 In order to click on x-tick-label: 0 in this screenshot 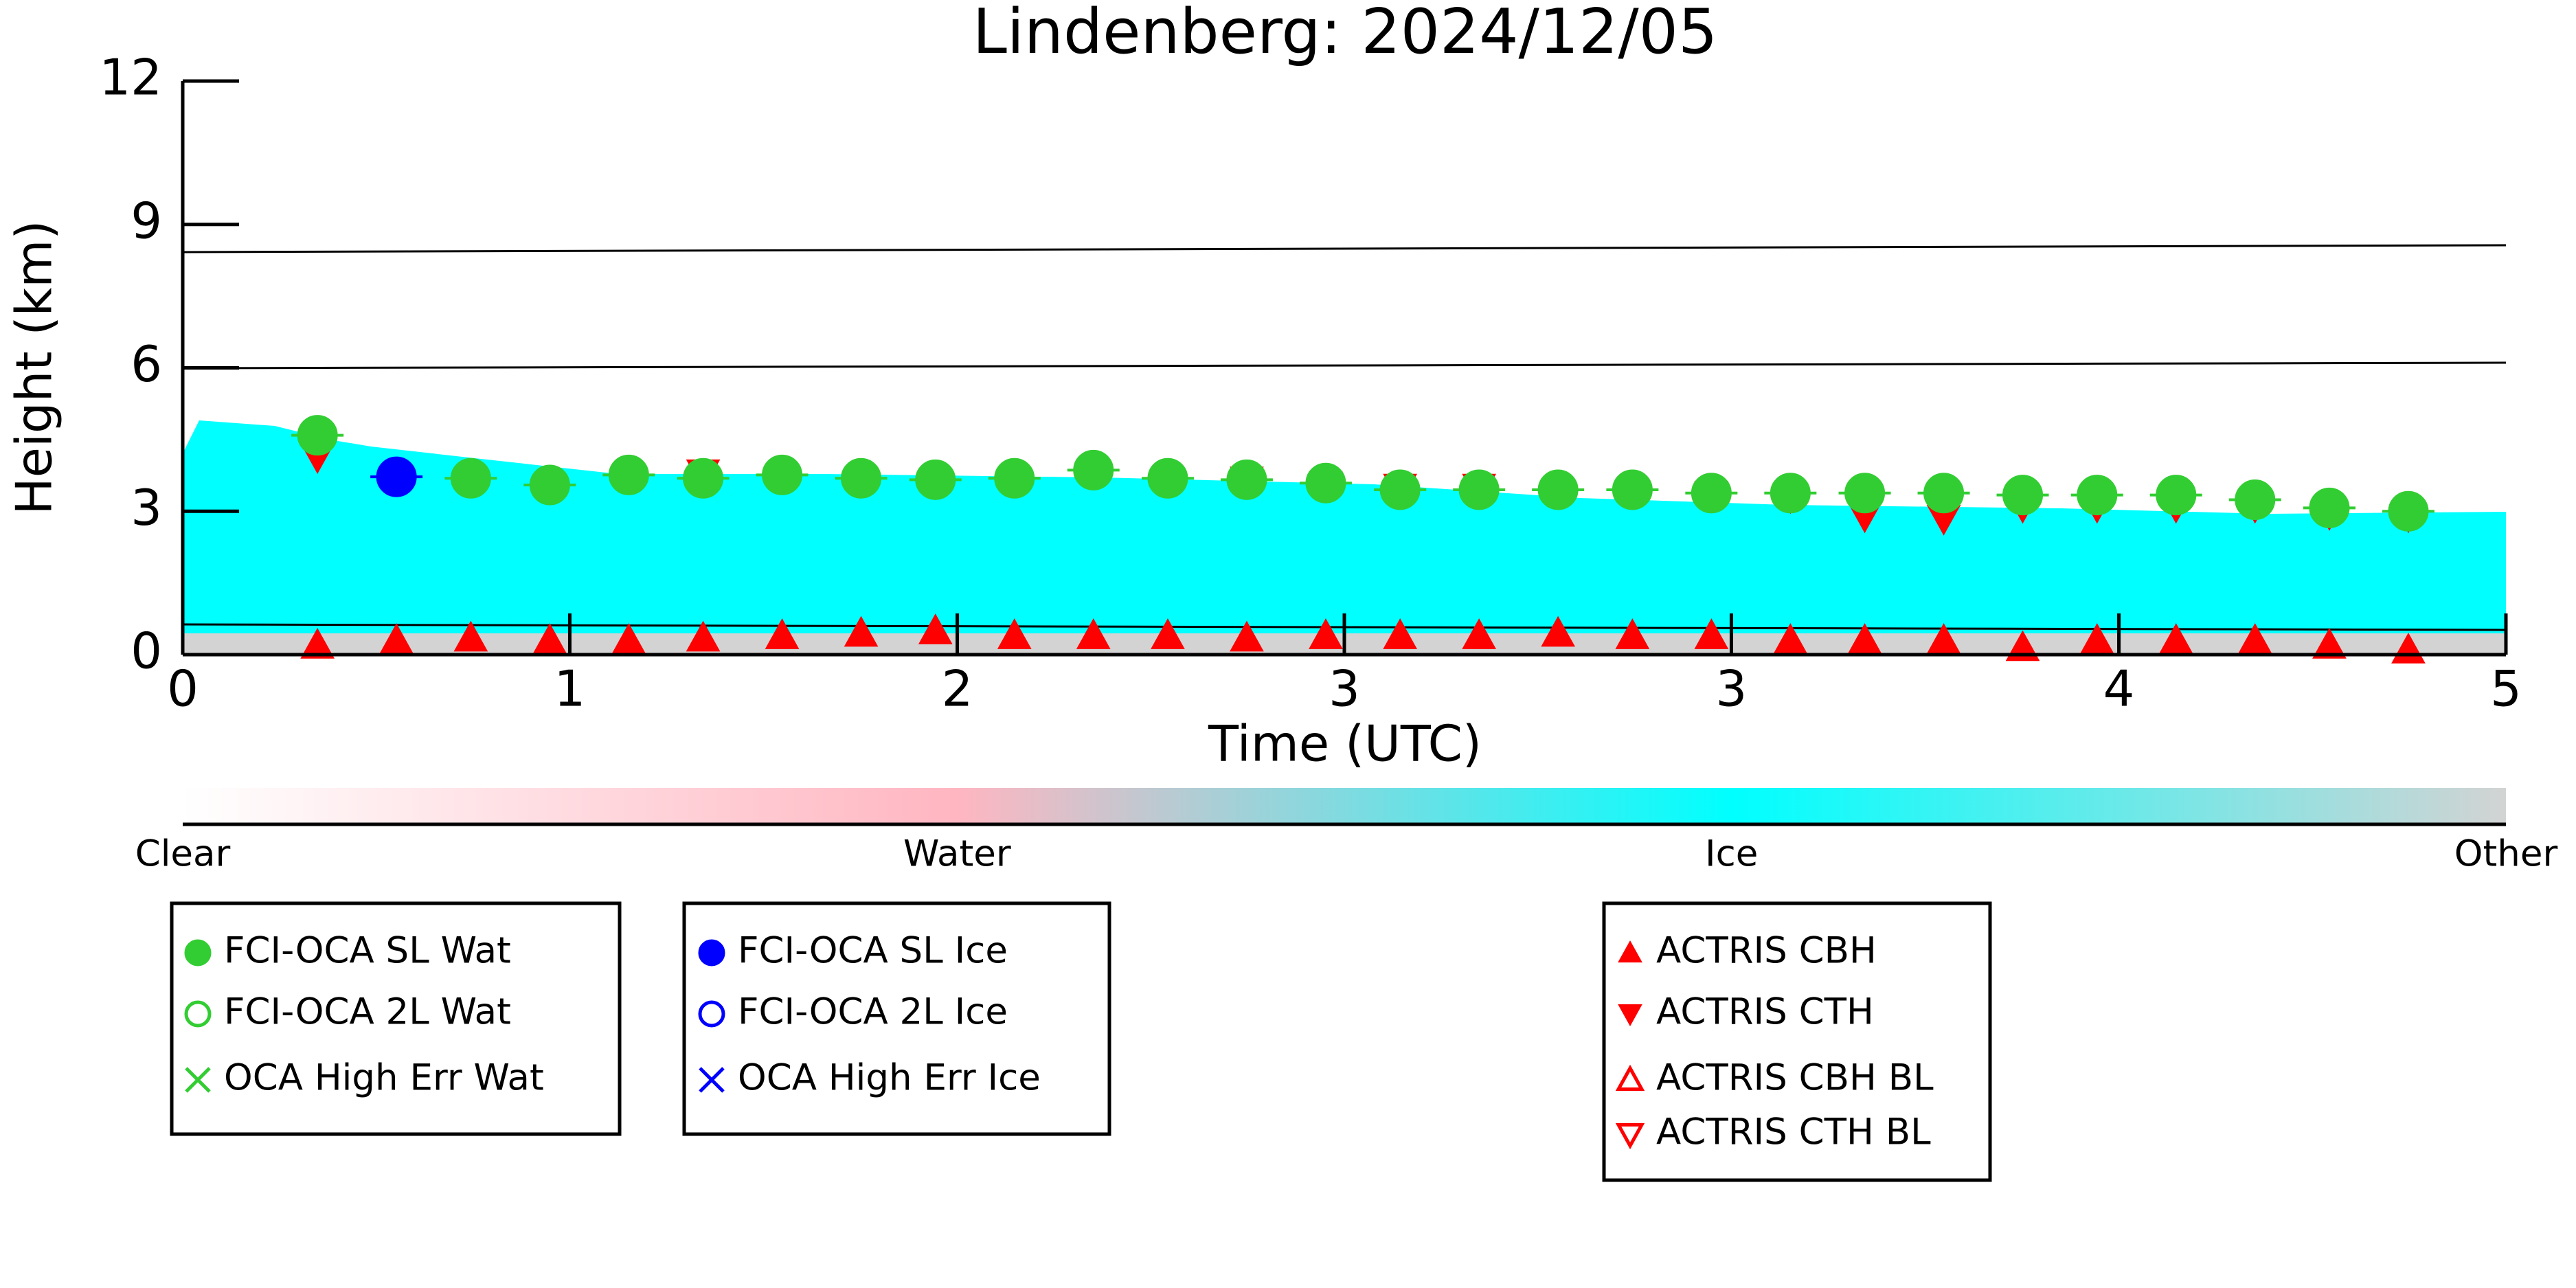, I will do `click(183, 689)`.